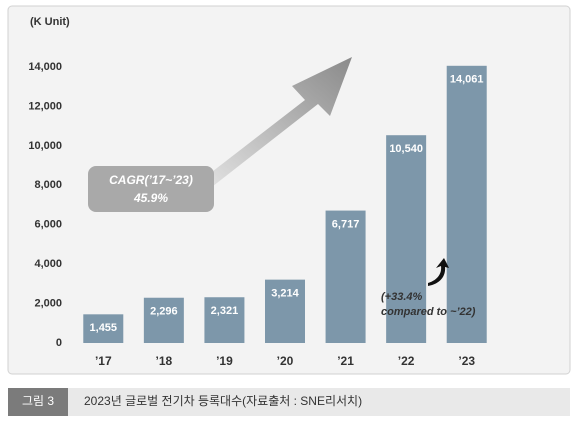 The image size is (579, 427). What do you see at coordinates (151, 180) in the screenshot?
I see `annotation: CAGR(’17~’23)` at bounding box center [151, 180].